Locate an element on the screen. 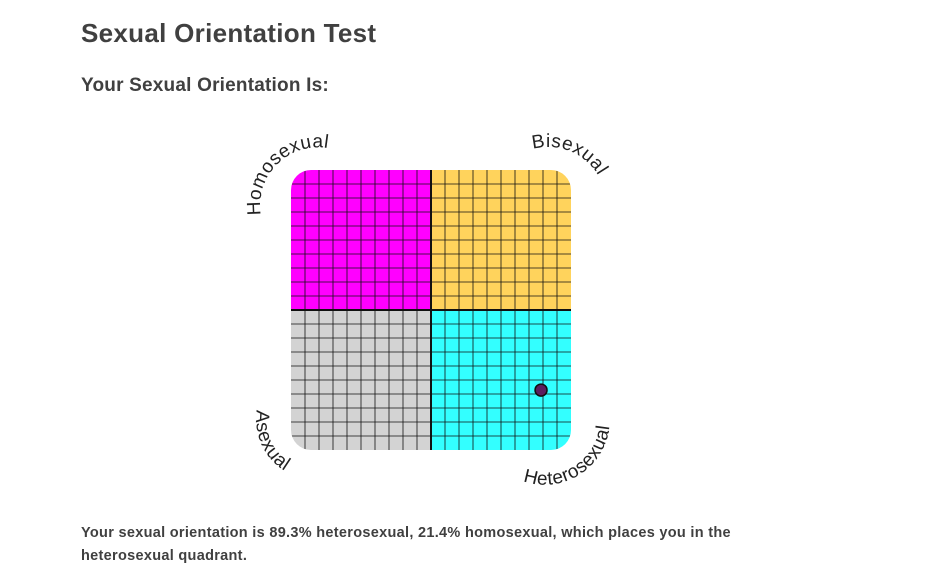  result-heading: Your Sexual Orientation Is: is located at coordinates (205, 85).